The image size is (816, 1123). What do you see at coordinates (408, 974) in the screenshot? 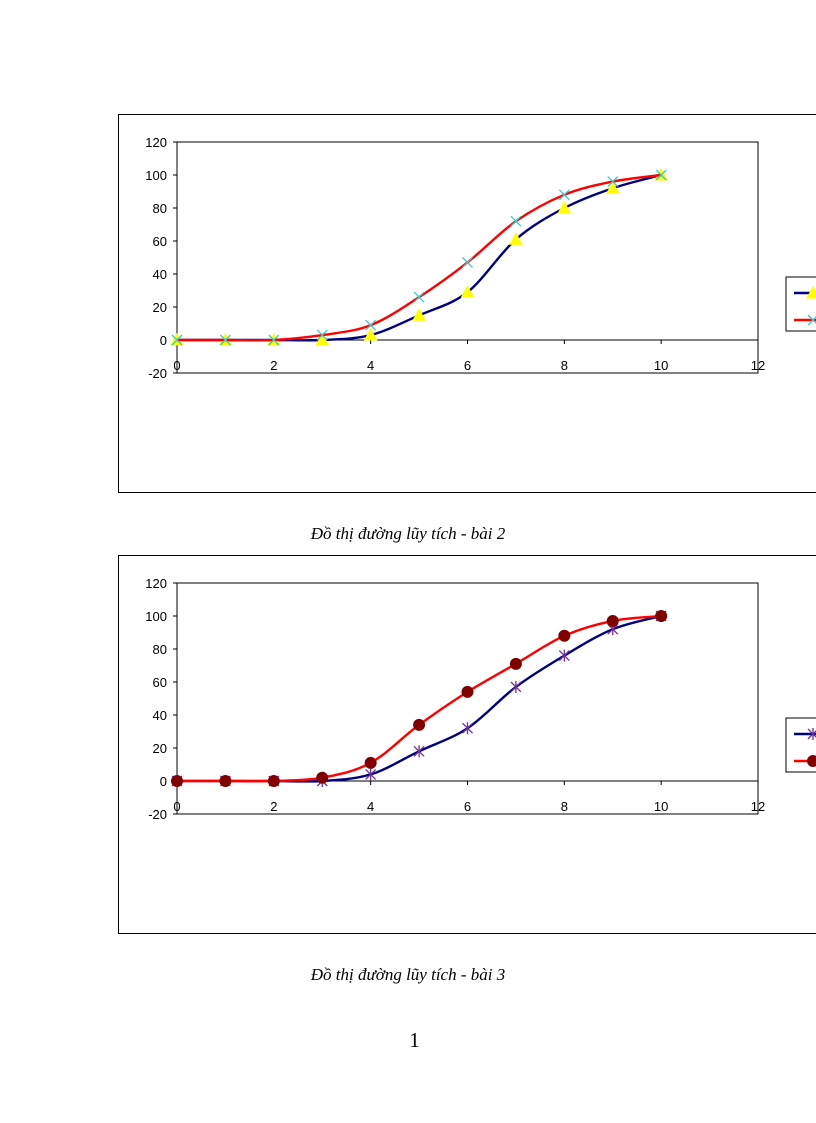
I see `chart-caption-2: Đồ thị đường lũy tích - bài 3` at bounding box center [408, 974].